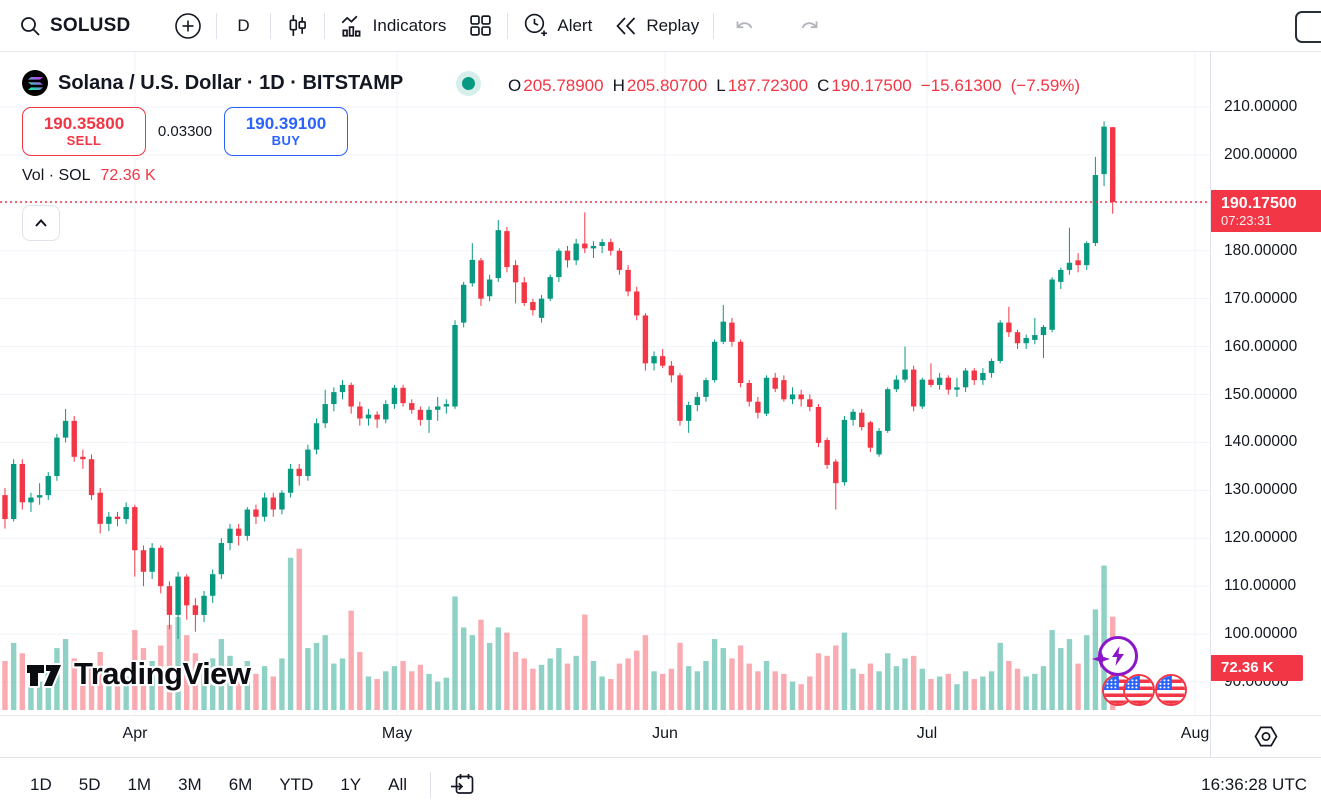  What do you see at coordinates (89, 784) in the screenshot?
I see `range-button-5d: 5D` at bounding box center [89, 784].